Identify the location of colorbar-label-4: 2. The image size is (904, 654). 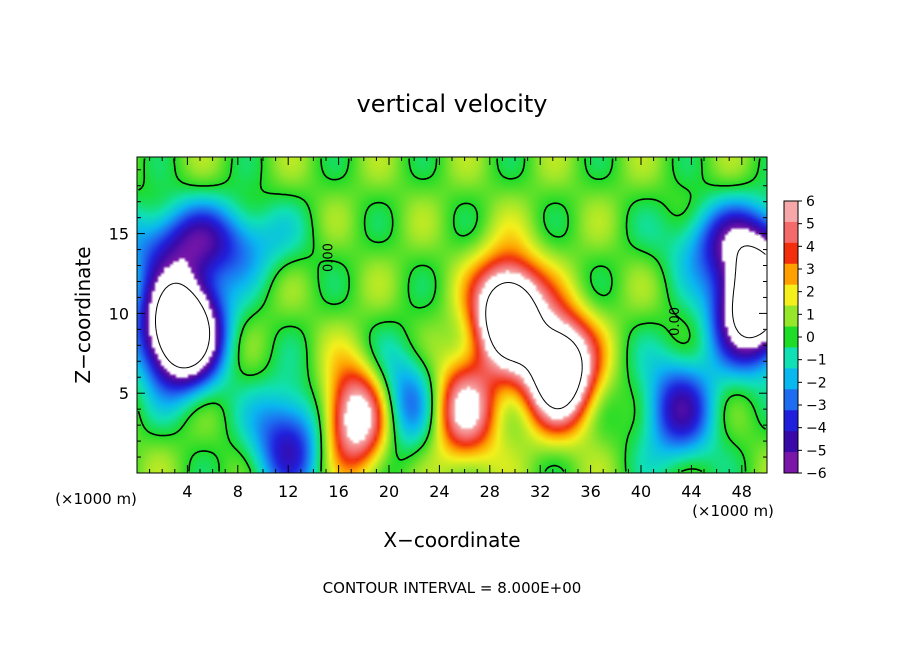
(810, 293).